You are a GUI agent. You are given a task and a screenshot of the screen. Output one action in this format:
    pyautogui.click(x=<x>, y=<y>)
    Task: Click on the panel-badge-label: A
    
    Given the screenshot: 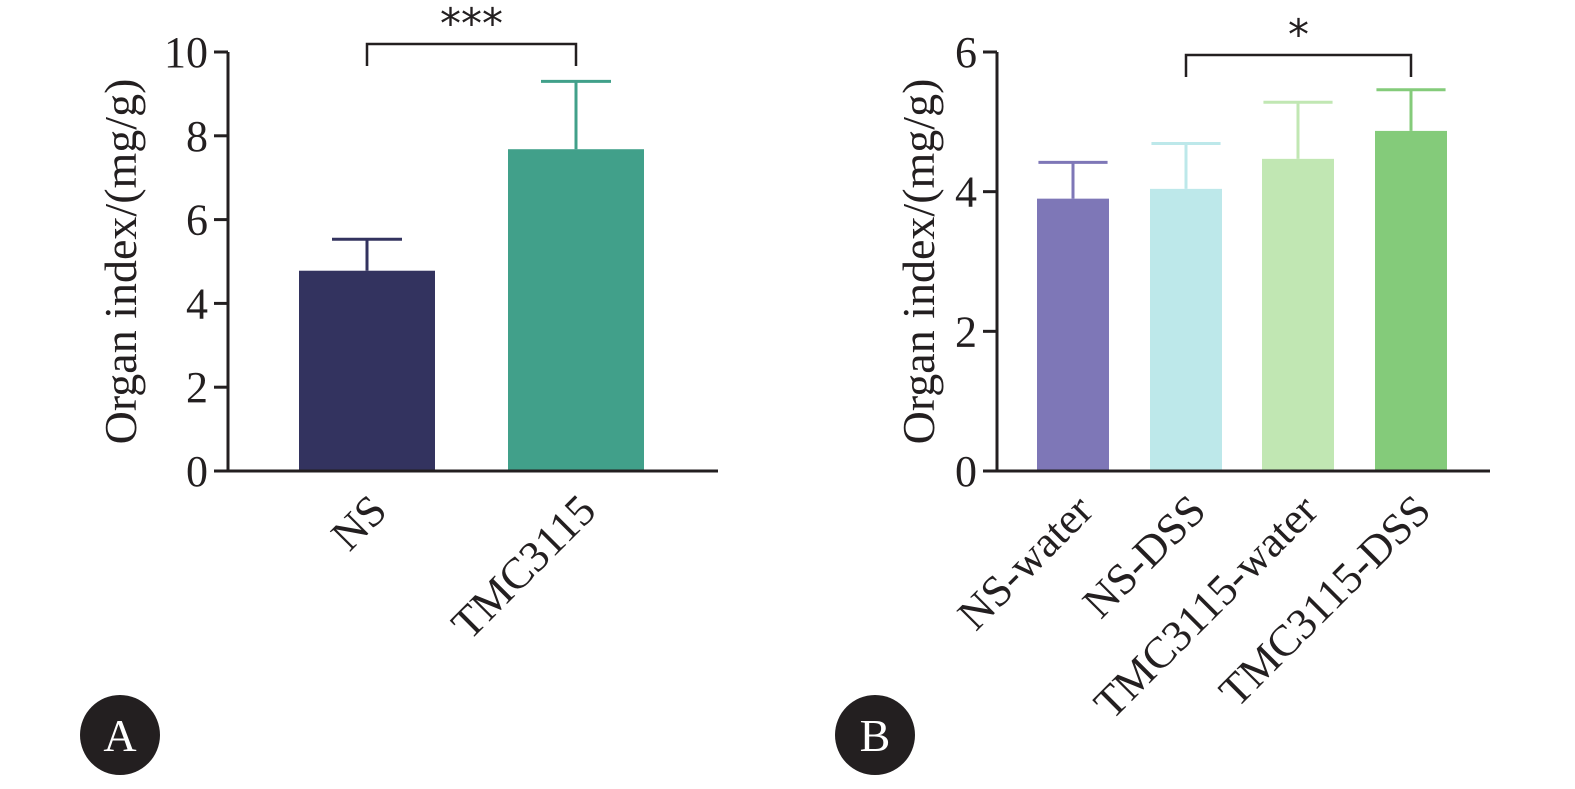 What is the action you would take?
    pyautogui.click(x=119, y=735)
    